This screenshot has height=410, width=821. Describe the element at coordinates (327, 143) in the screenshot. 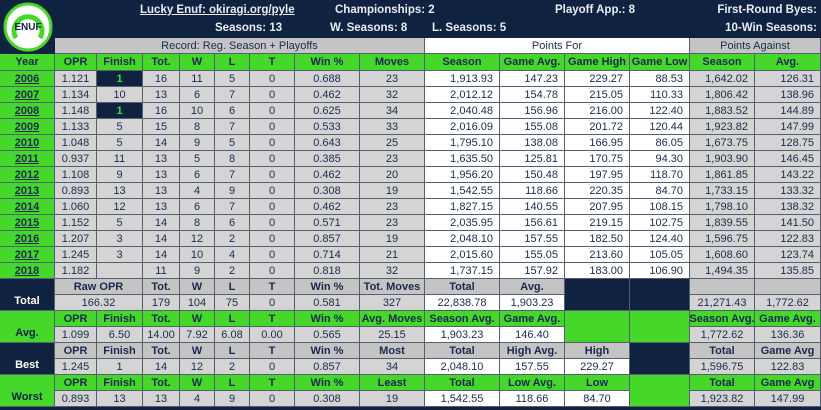

I see `stat-cell: 0.643` at that location.